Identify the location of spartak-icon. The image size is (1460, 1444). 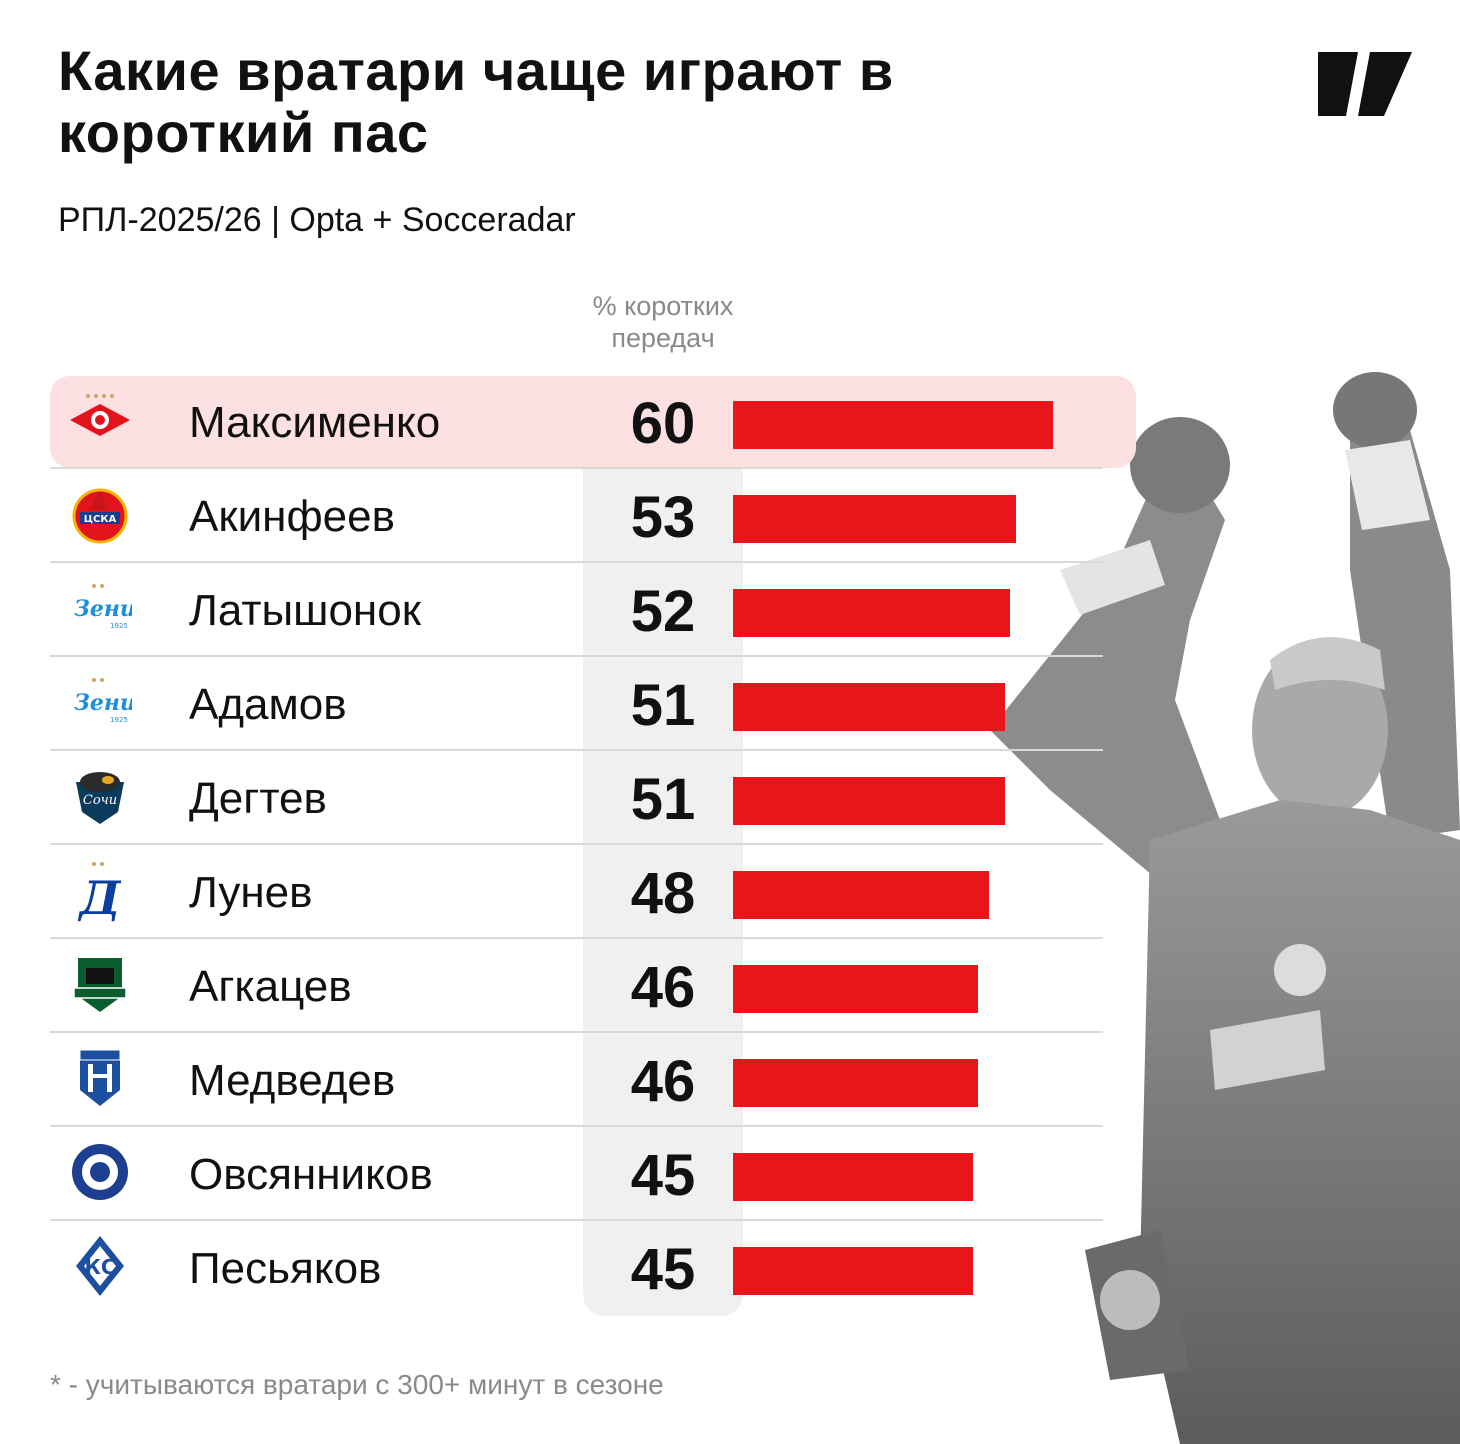
(100, 420).